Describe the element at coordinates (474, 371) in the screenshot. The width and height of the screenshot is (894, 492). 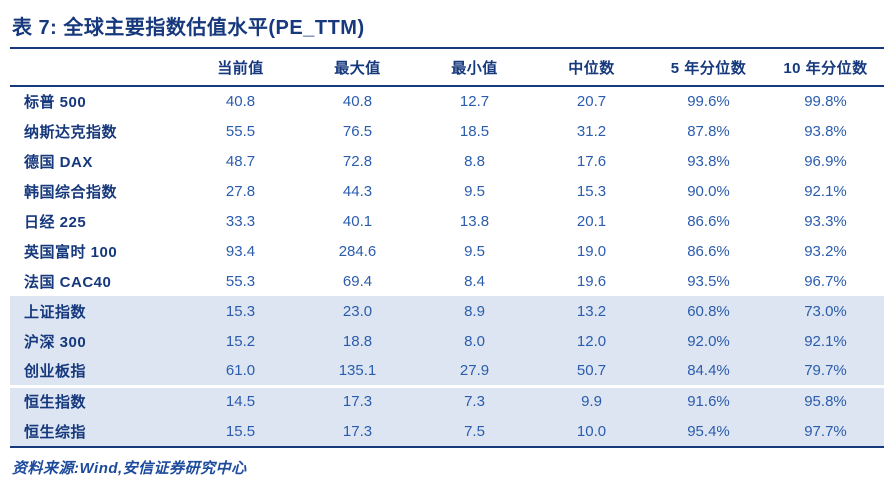
I see `value-cell: 27.9` at that location.